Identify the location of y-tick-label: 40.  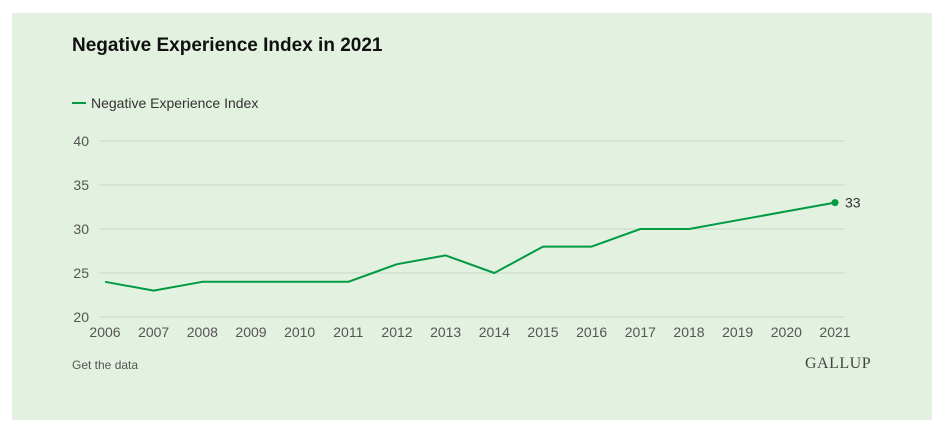
(81, 141).